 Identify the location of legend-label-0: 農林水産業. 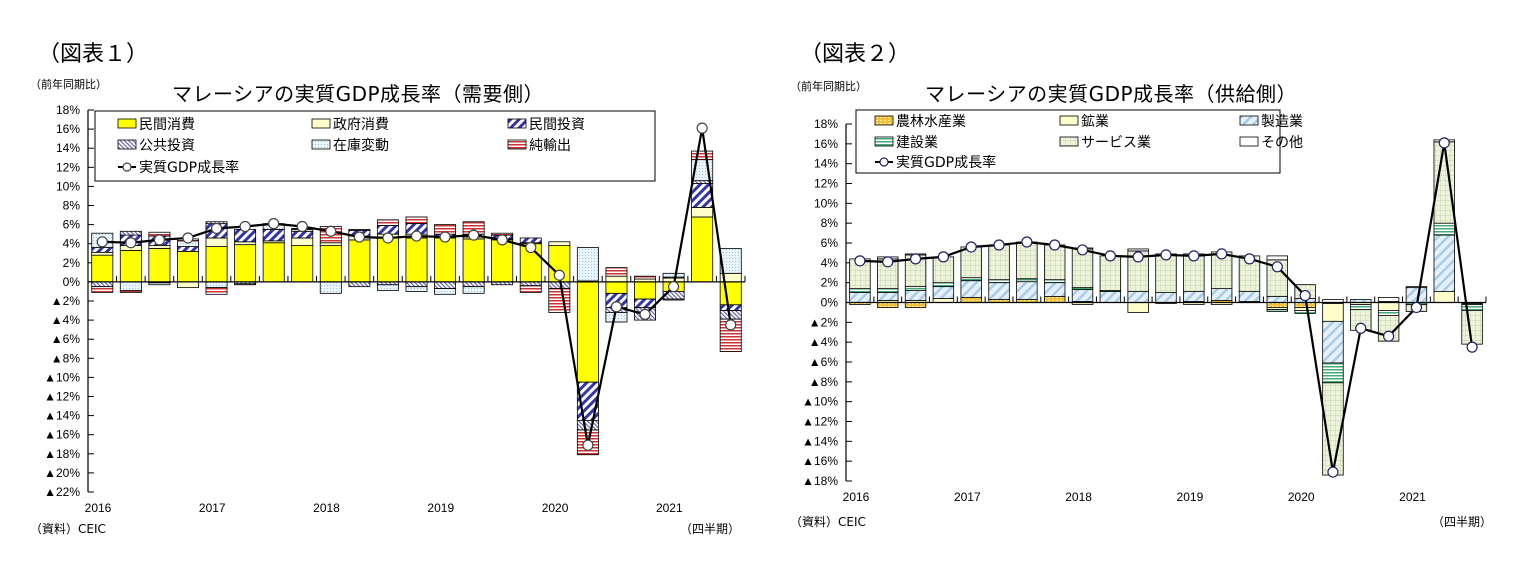
(931, 122).